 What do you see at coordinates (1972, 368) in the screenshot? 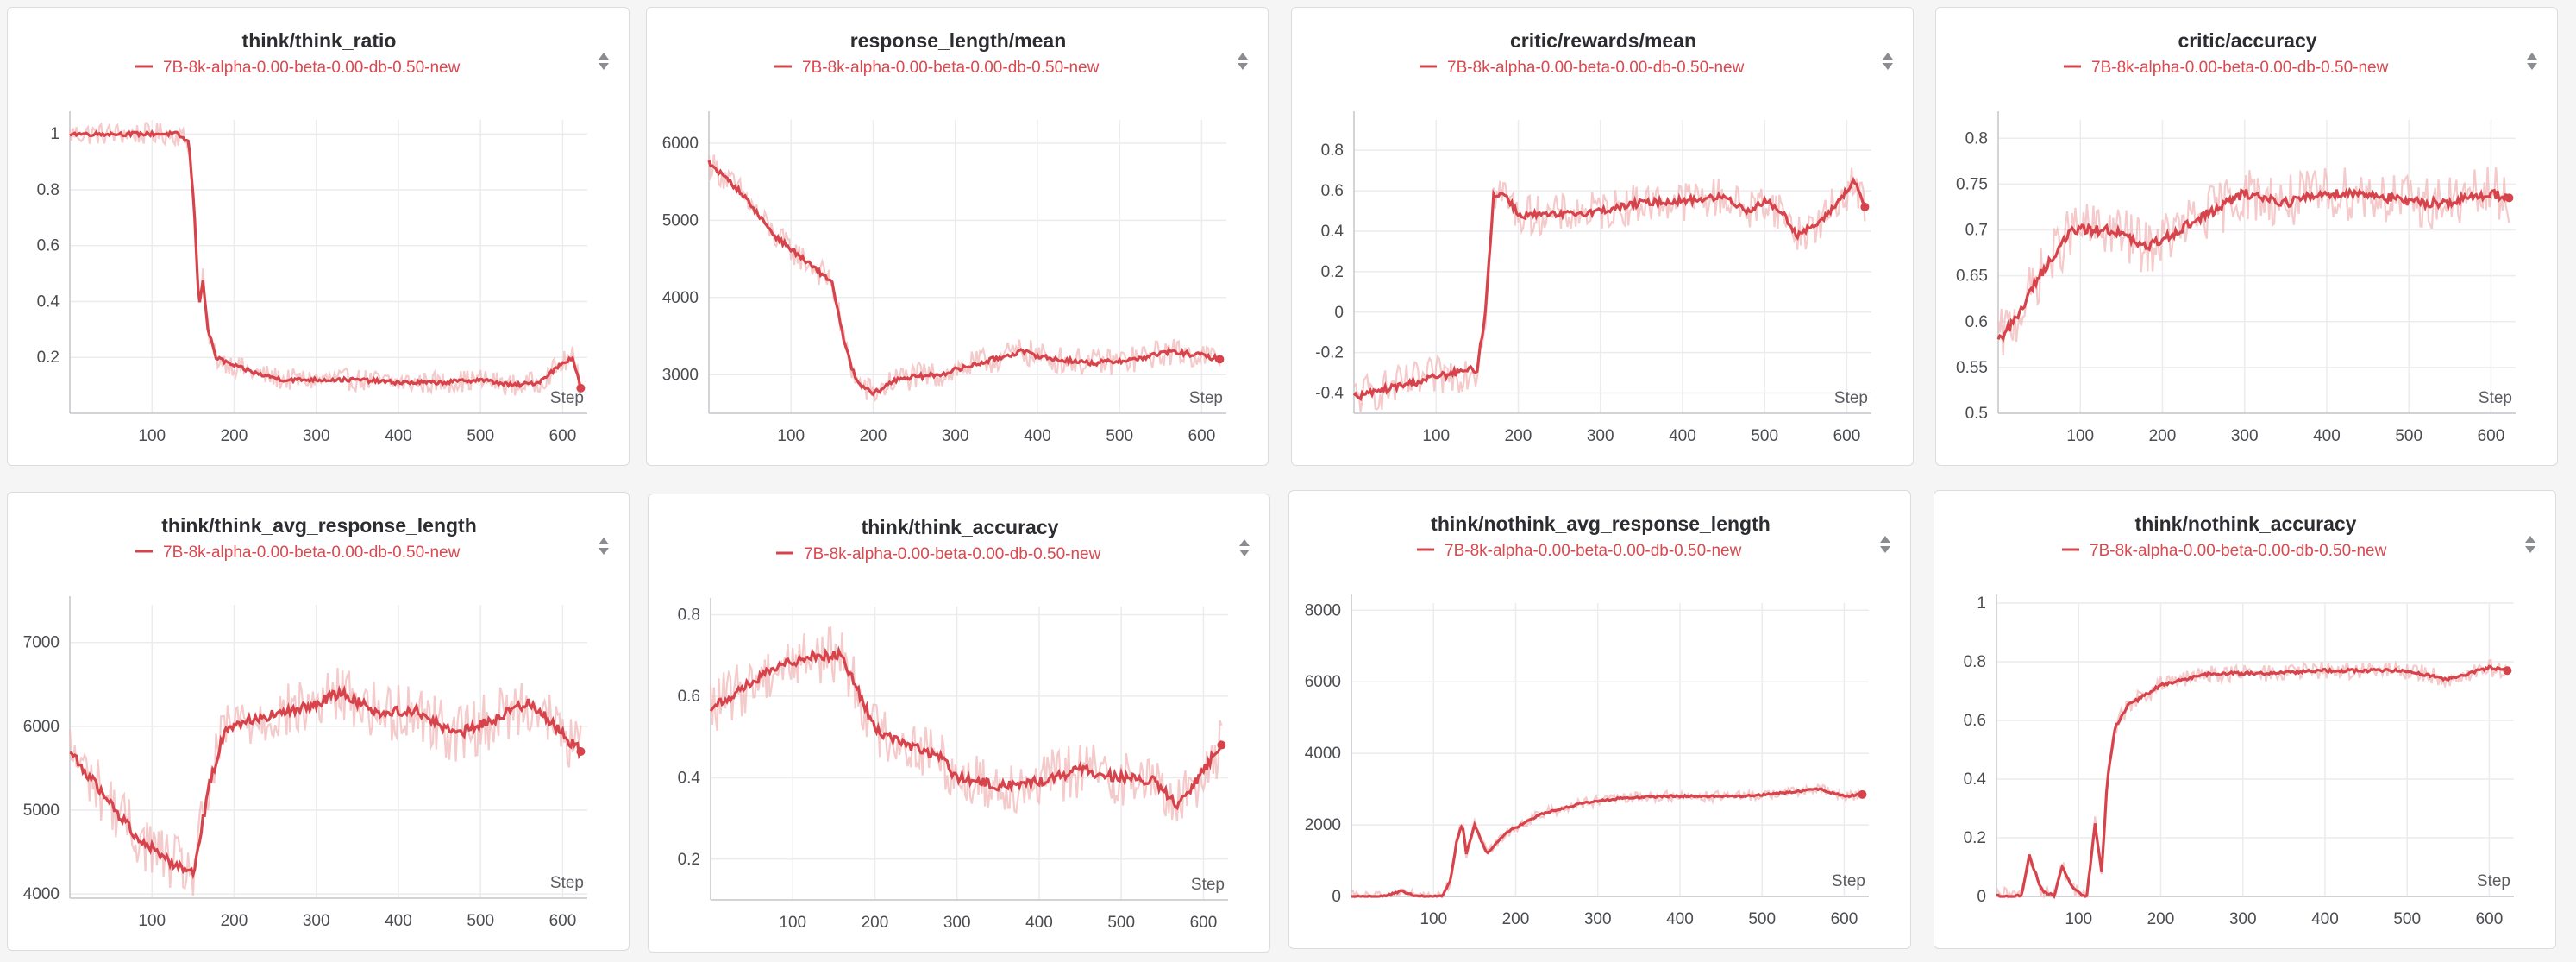
I see `y-tick-label: 0.55` at bounding box center [1972, 368].